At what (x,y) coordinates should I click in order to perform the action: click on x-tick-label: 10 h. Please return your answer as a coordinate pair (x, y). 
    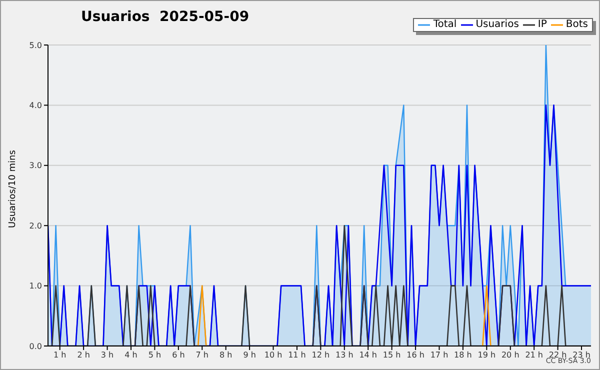
    Looking at the image, I should click on (273, 355).